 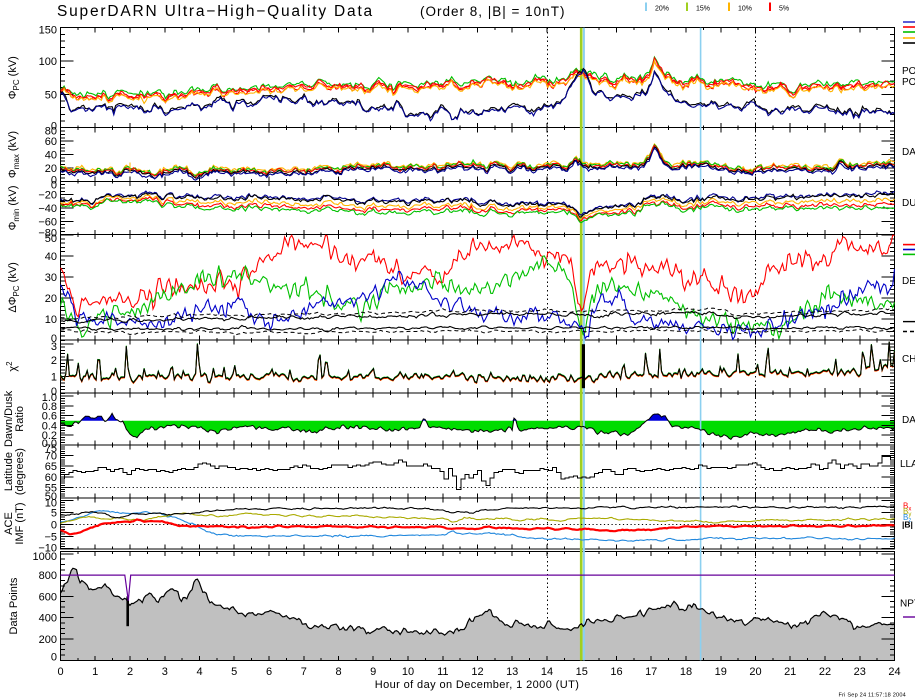 What do you see at coordinates (894, 672) in the screenshot?
I see `svg-text: 24` at bounding box center [894, 672].